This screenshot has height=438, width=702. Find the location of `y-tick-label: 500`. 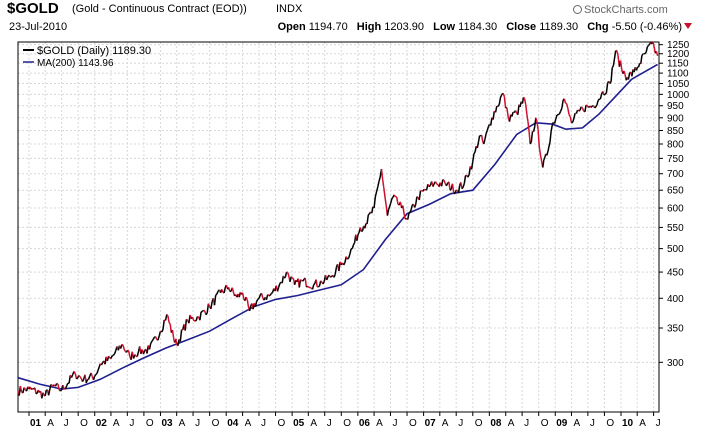

y-tick-label: 500 is located at coordinates (675, 249).